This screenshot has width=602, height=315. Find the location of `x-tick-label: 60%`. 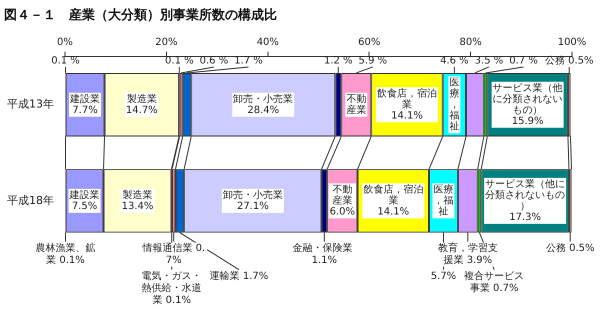

x-tick-label: 60% is located at coordinates (369, 42).